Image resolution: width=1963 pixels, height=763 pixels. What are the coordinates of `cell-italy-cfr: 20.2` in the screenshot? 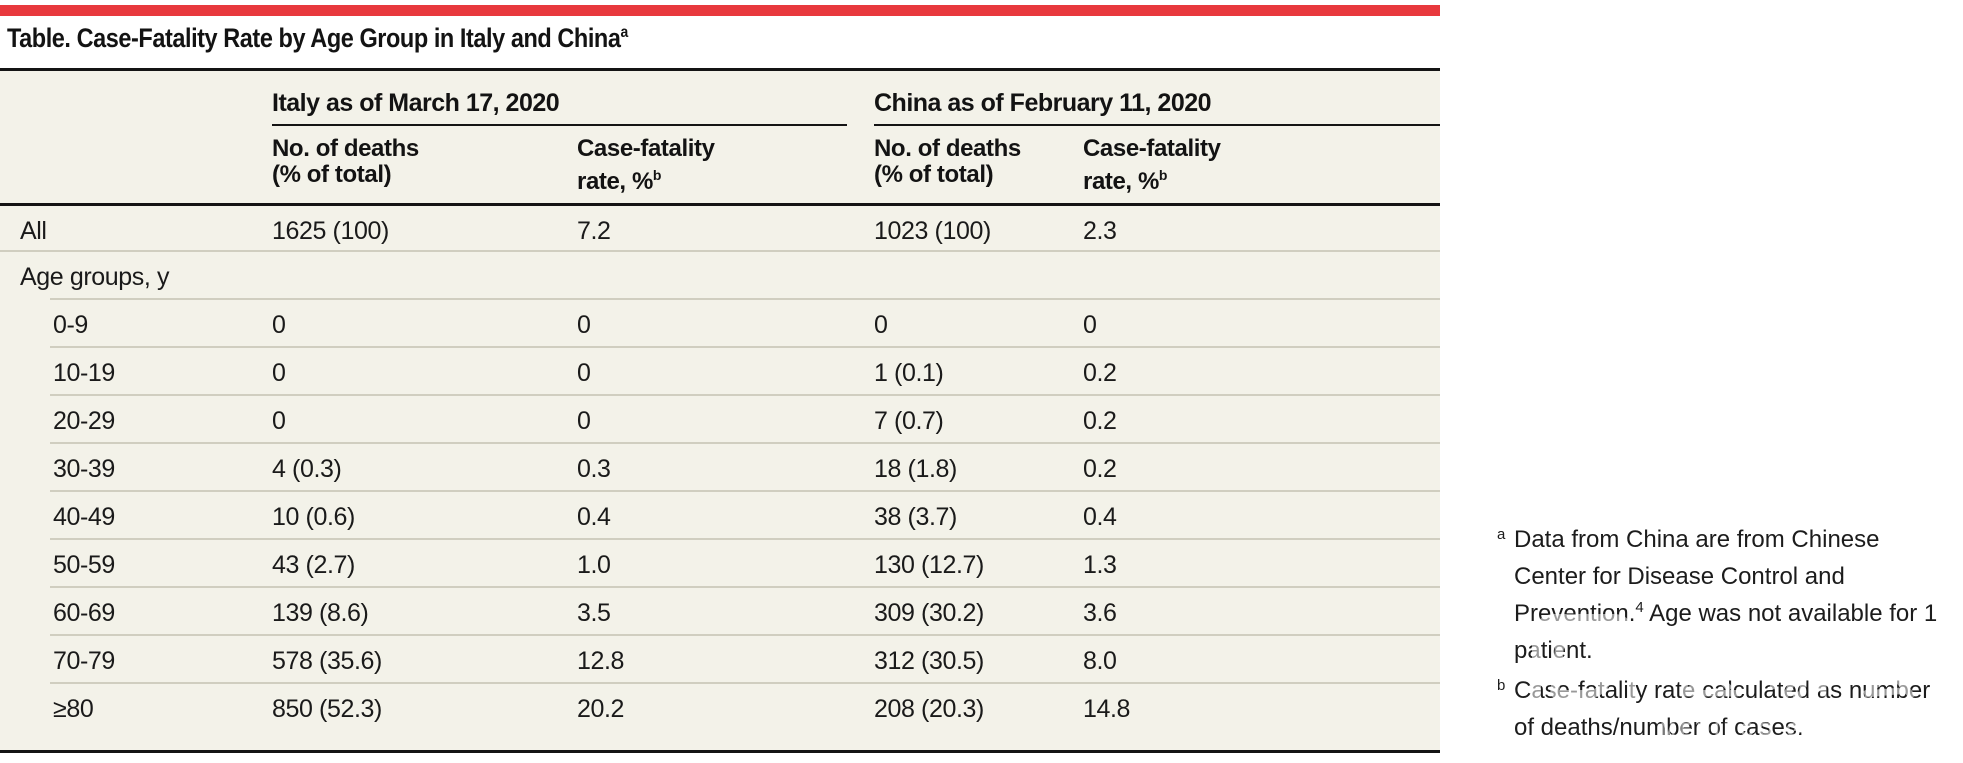 It's located at (601, 709).